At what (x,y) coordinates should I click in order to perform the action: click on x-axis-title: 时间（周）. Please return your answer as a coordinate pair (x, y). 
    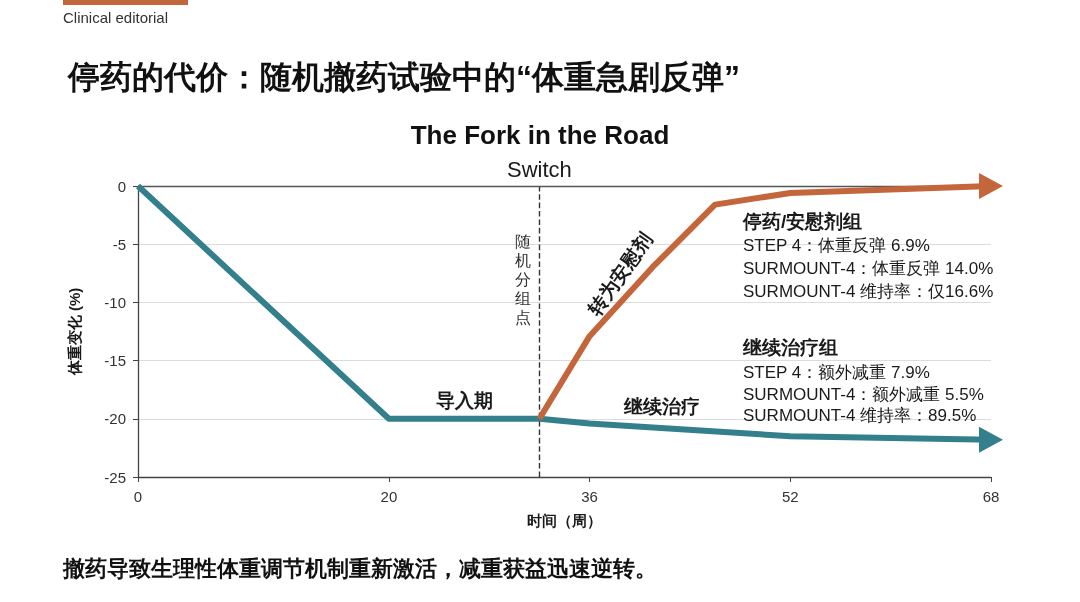
    Looking at the image, I should click on (564, 520).